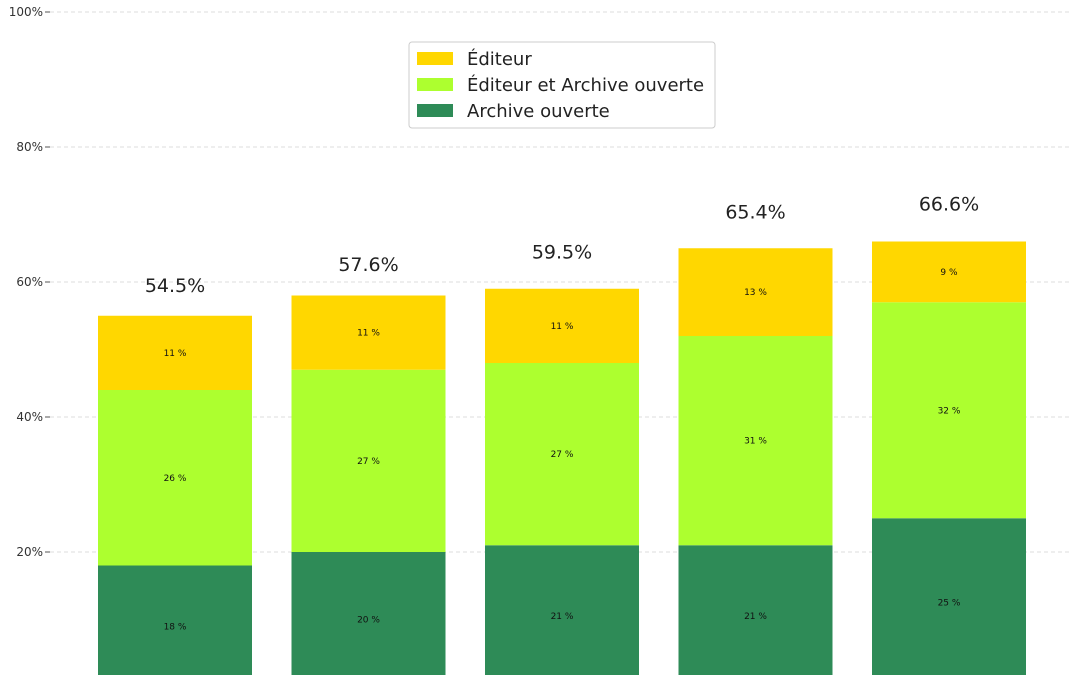  Describe the element at coordinates (755, 213) in the screenshot. I see `total-label: 65.4%` at that location.